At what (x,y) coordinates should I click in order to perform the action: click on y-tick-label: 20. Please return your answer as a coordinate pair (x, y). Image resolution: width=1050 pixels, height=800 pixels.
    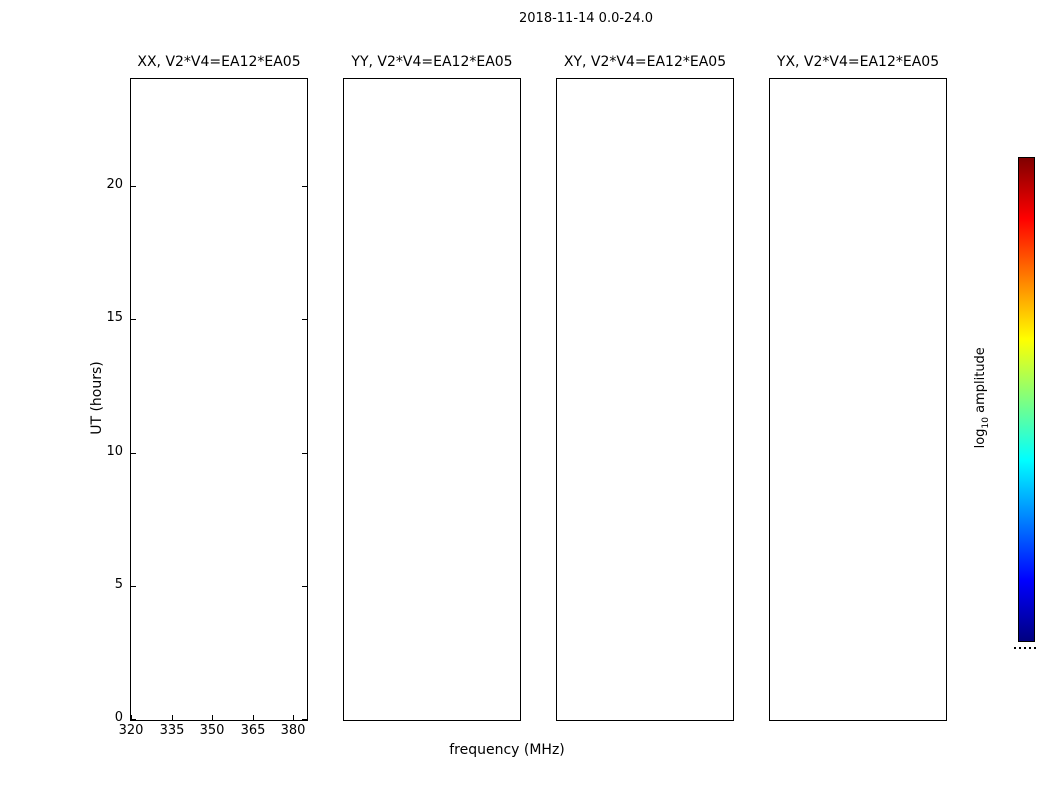
    Looking at the image, I should click on (114, 184).